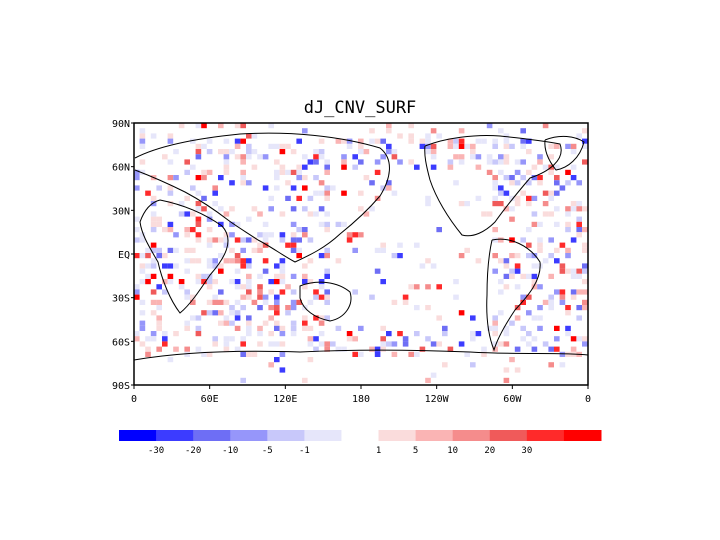  Describe the element at coordinates (493, 186) in the screenshot. I see `coastline-north-america` at that location.